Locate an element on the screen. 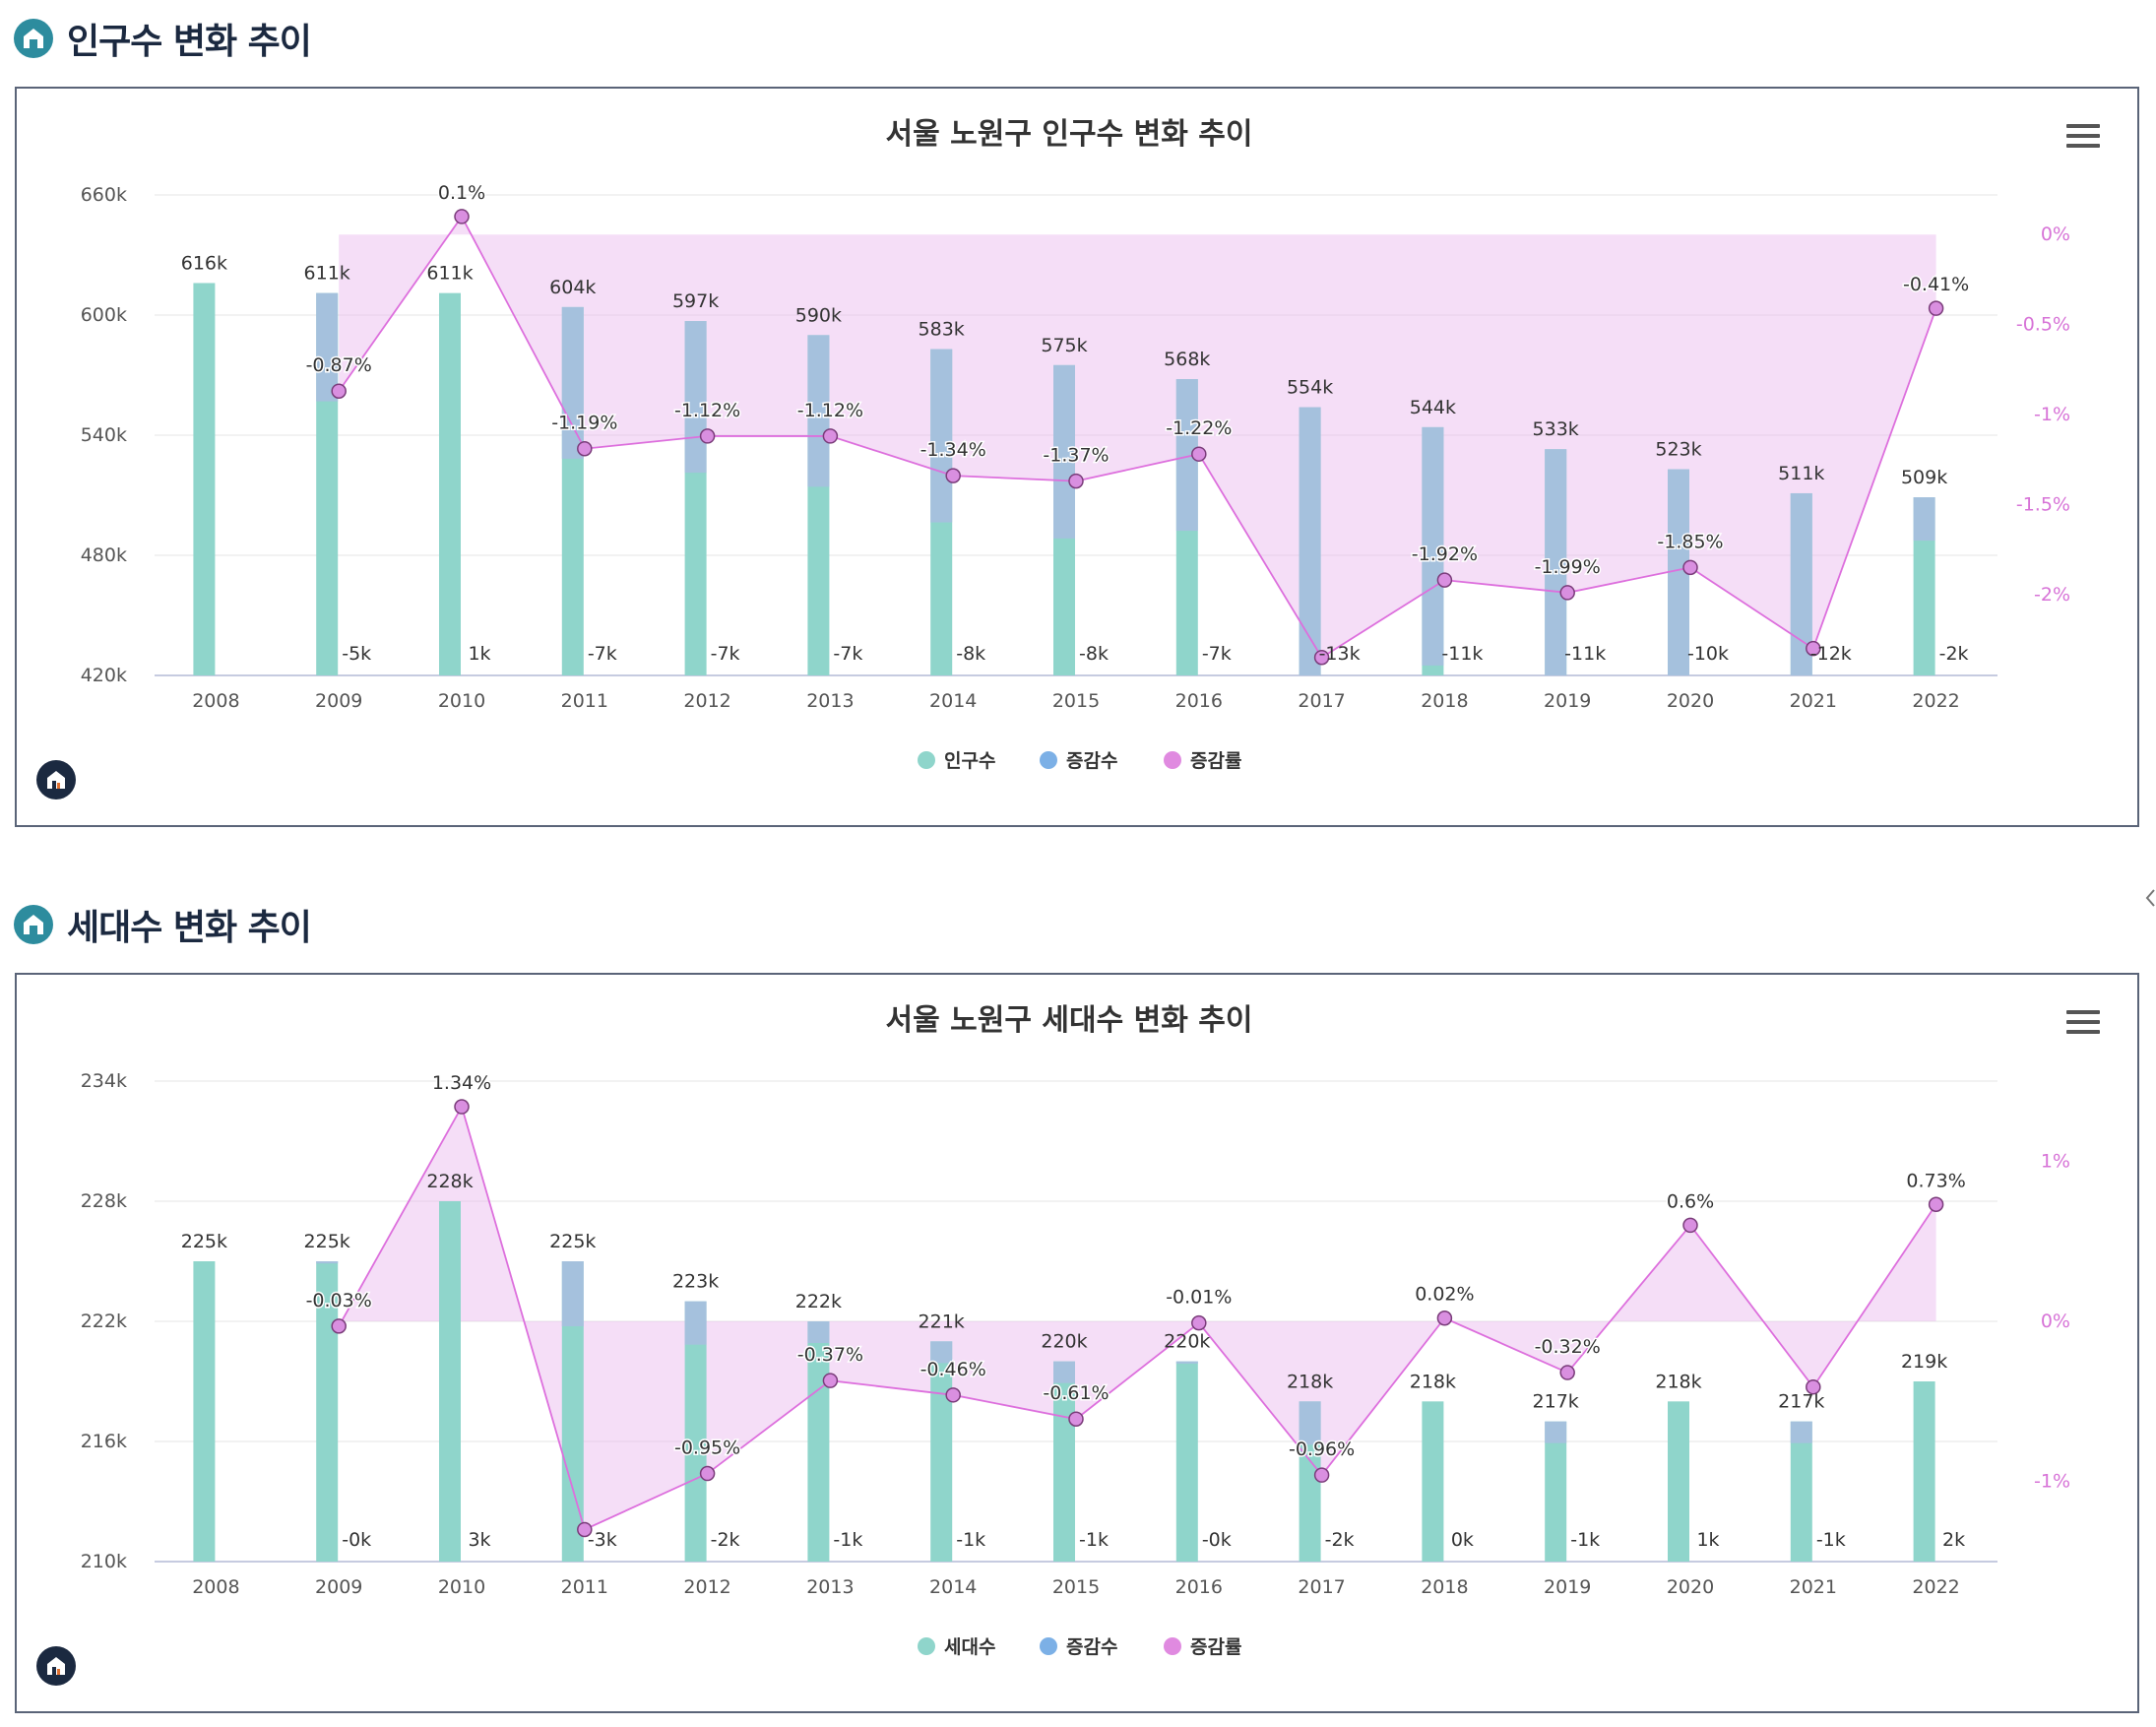 The width and height of the screenshot is (2156, 1727). rate-label: -0.37% is located at coordinates (830, 1355).